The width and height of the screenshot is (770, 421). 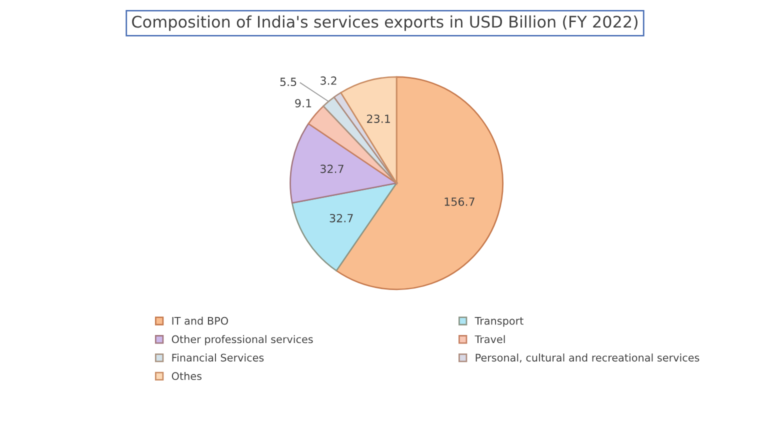 I want to click on legend-label: Other professional services, so click(x=242, y=340).